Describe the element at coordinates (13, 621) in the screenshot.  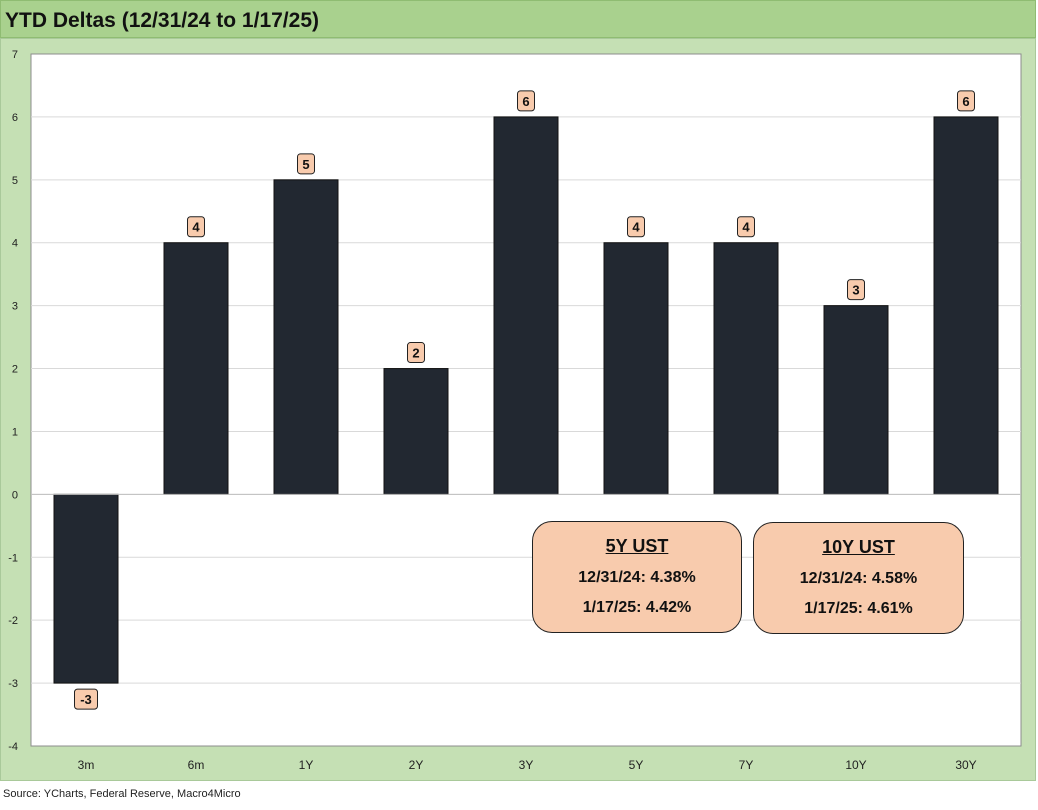
I see `y-tick-label: -2` at that location.